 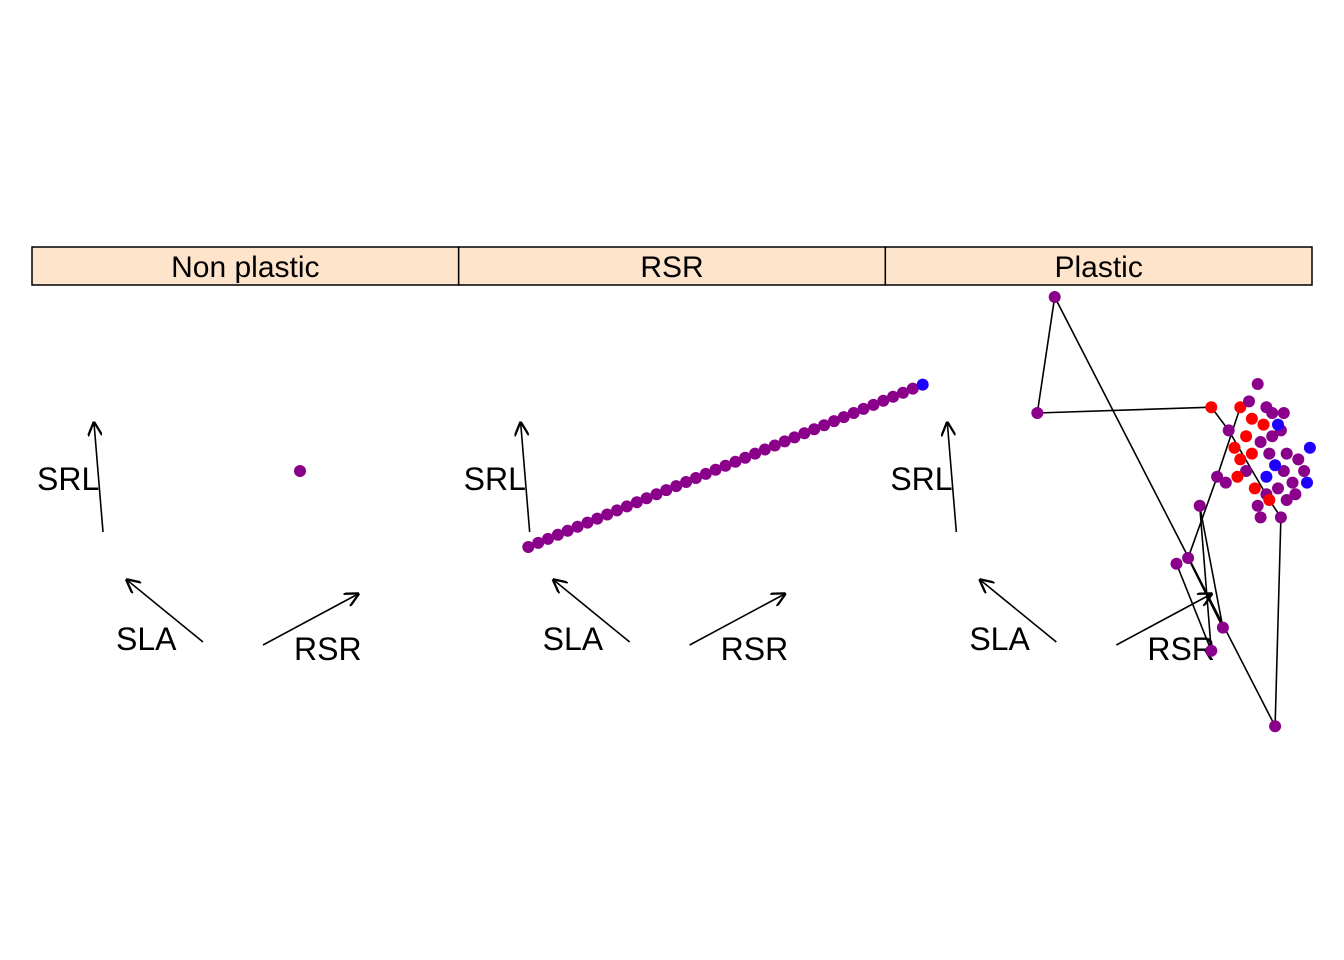 What do you see at coordinates (755, 649) in the screenshot?
I see `arrow-label-rsr: RSR` at bounding box center [755, 649].